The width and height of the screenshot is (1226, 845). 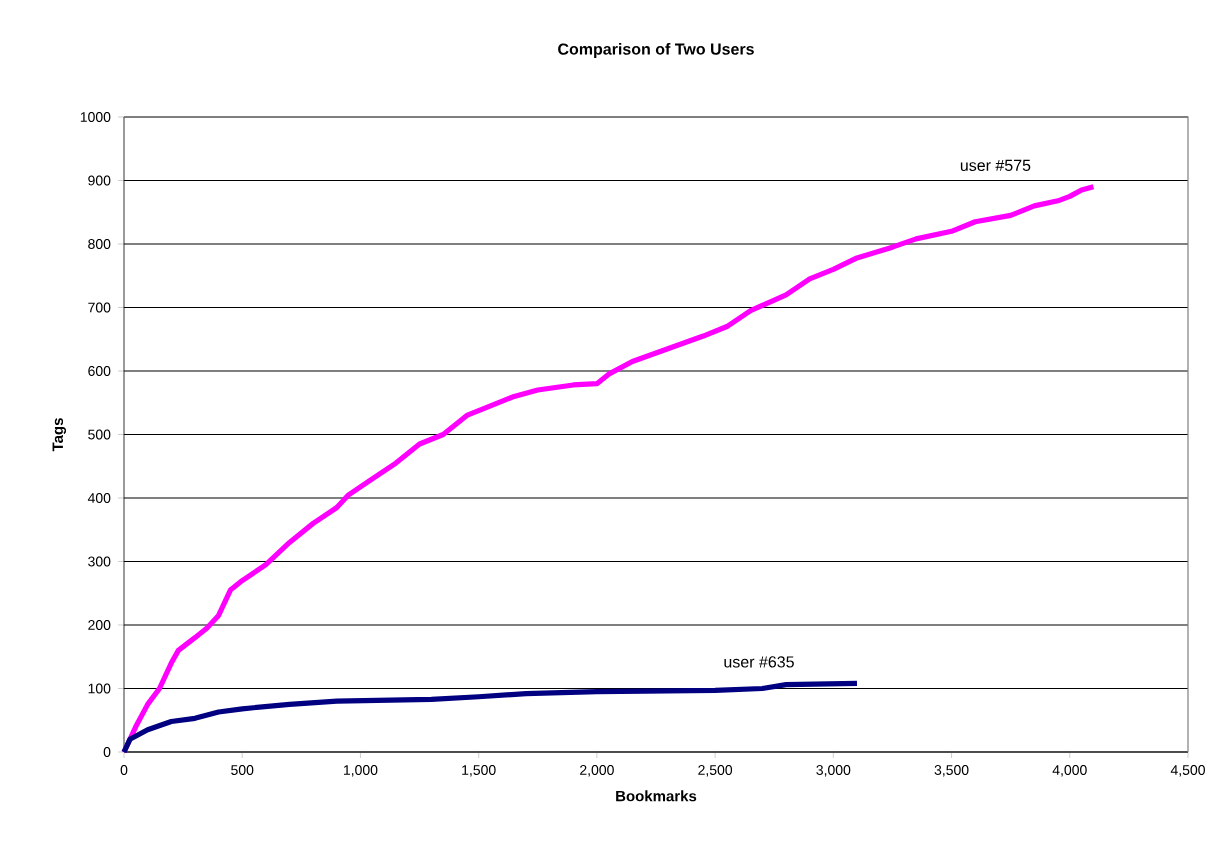 What do you see at coordinates (479, 771) in the screenshot?
I see `x-tick-label: 1,500` at bounding box center [479, 771].